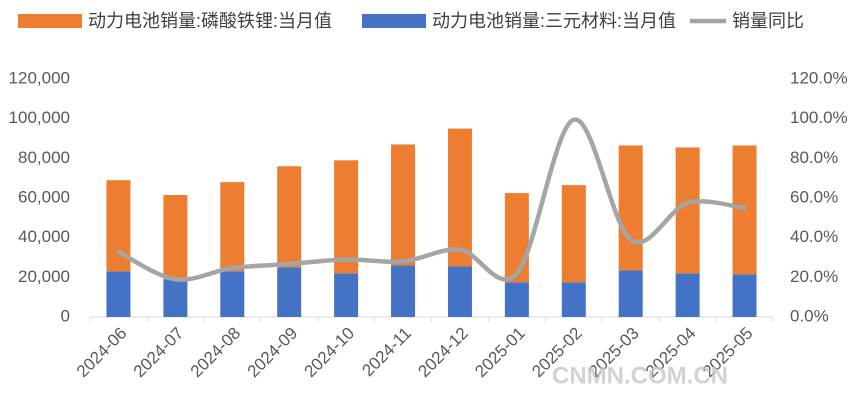 This screenshot has height=415, width=848. I want to click on y2-tick-label: 100.0%, so click(819, 117).